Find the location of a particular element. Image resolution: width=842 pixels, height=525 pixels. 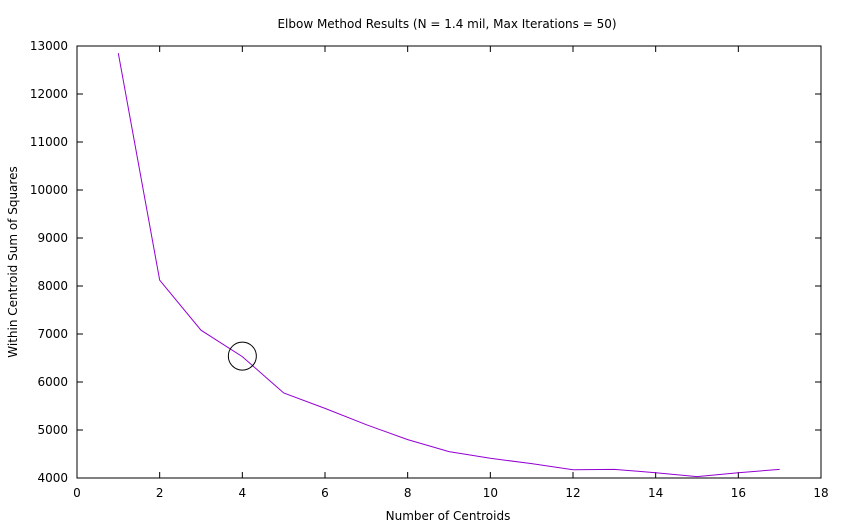

x-tick-label: 8 is located at coordinates (408, 493).